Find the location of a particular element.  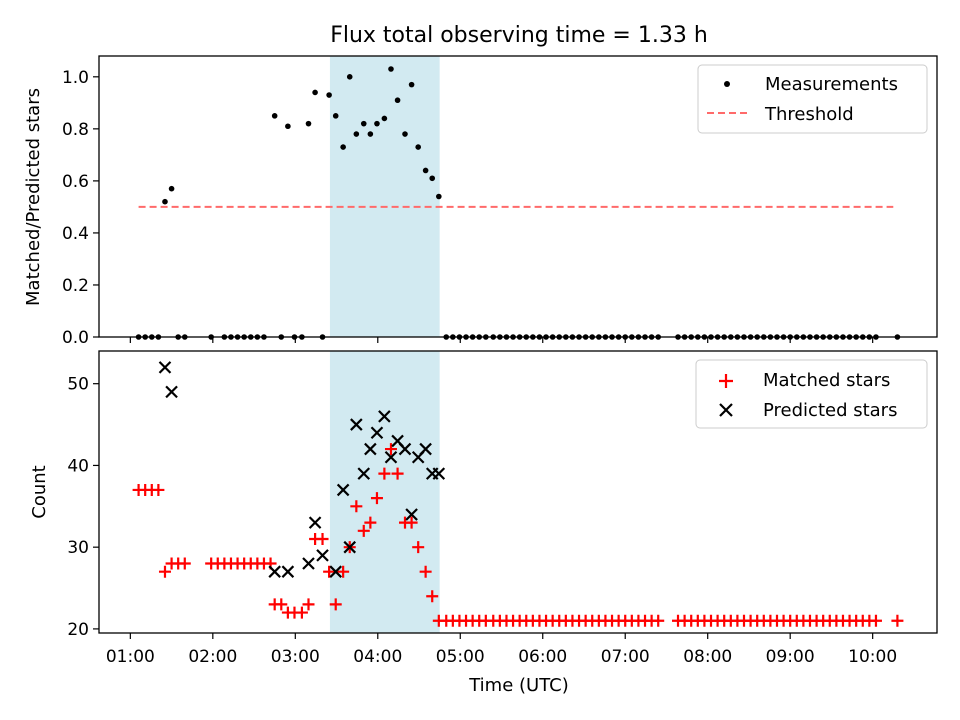

legend-matched-marker is located at coordinates (726, 381).